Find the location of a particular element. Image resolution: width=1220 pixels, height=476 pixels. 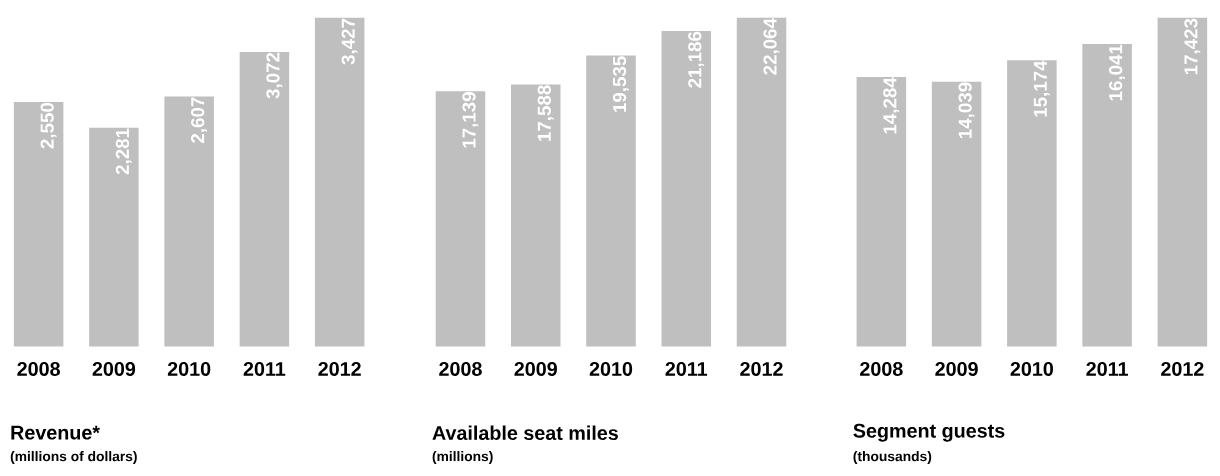

data-label: 15,174 is located at coordinates (1041, 88).